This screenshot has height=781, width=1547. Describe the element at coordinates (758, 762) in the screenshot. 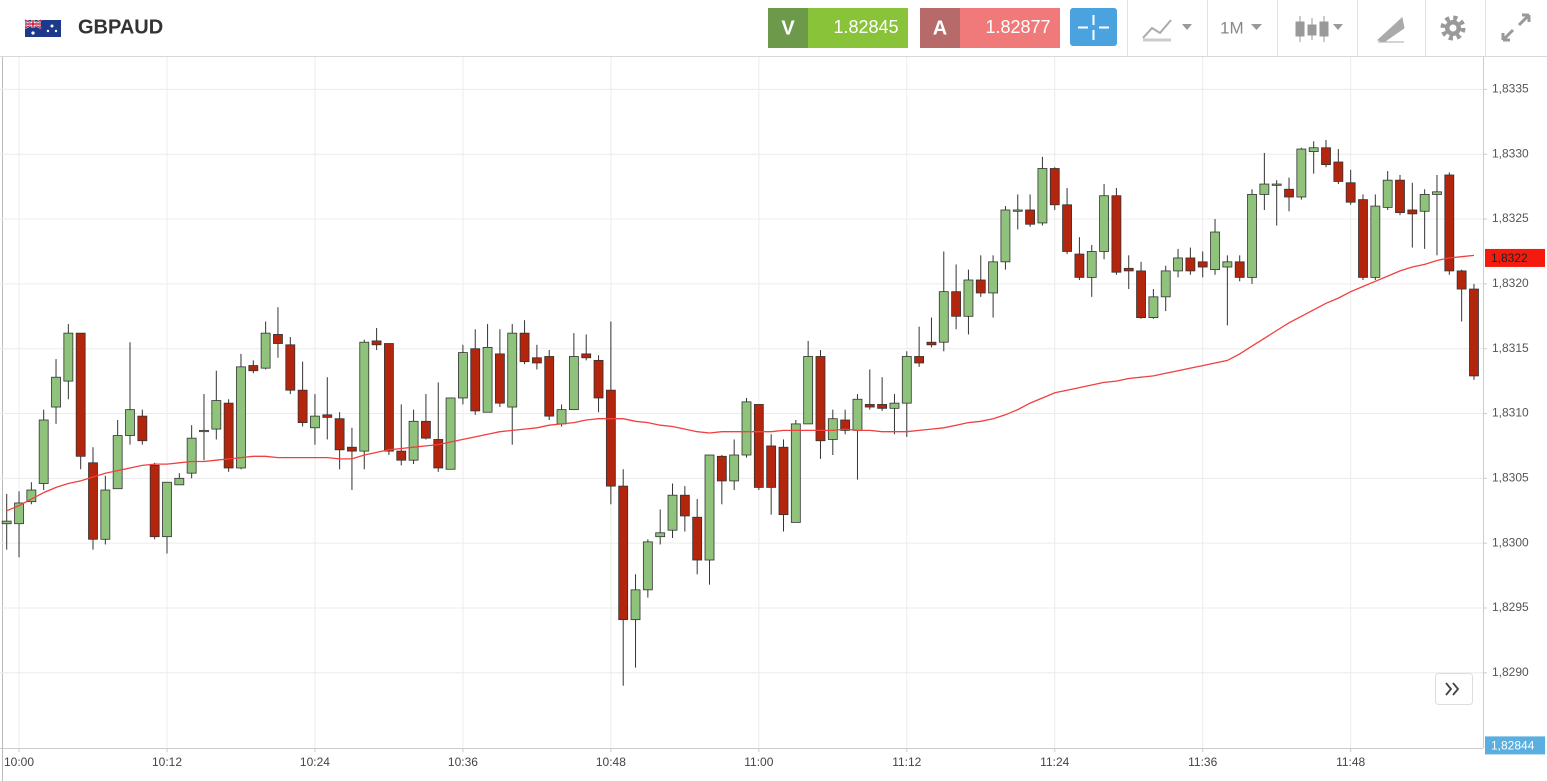

I see `x-tick-label: 11:00` at that location.